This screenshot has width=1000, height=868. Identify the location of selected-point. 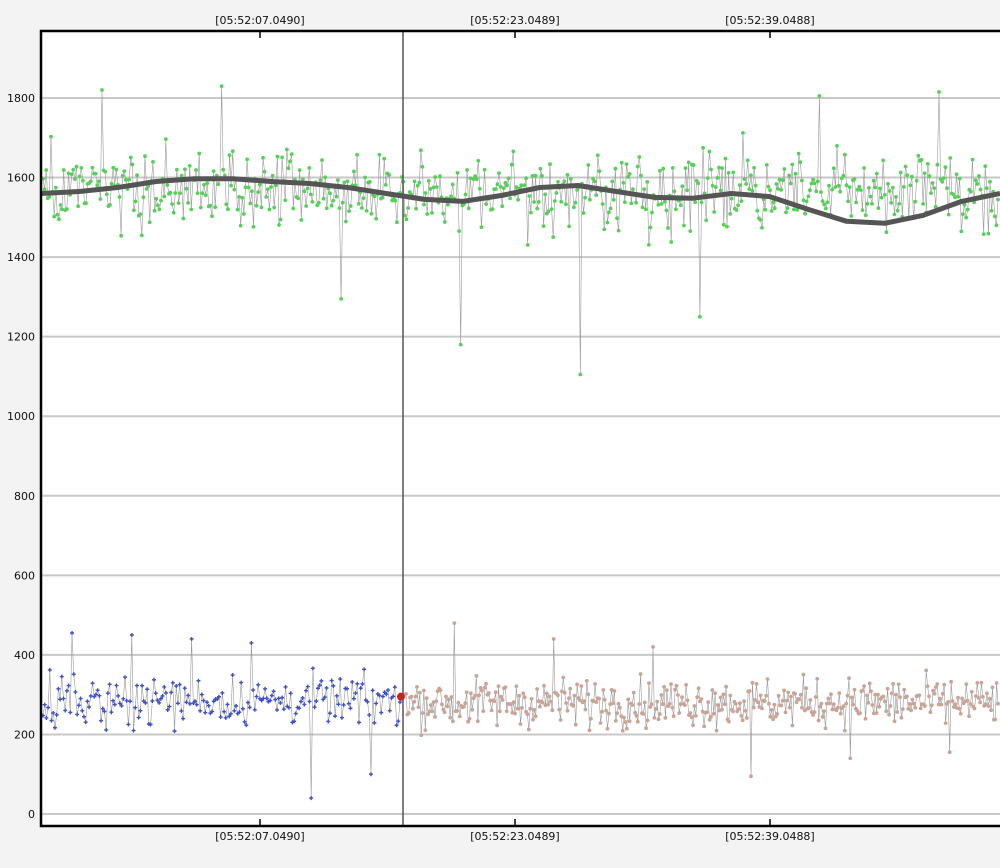
(401, 696).